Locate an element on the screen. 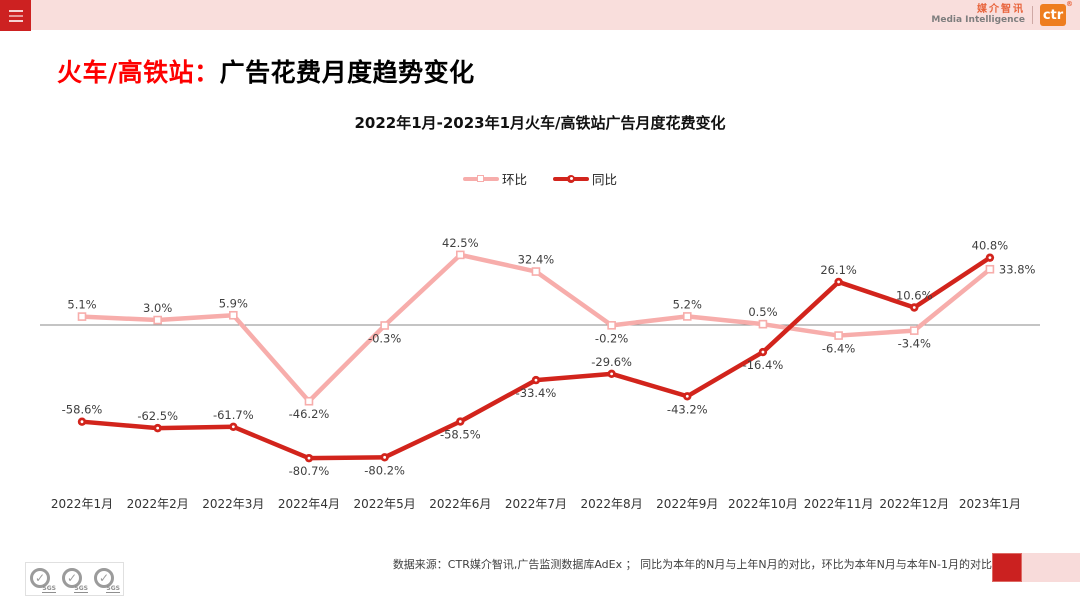  sgs-certification-logos: ✓ SGS ✓ SGS ✓ SGS is located at coordinates (74, 579).